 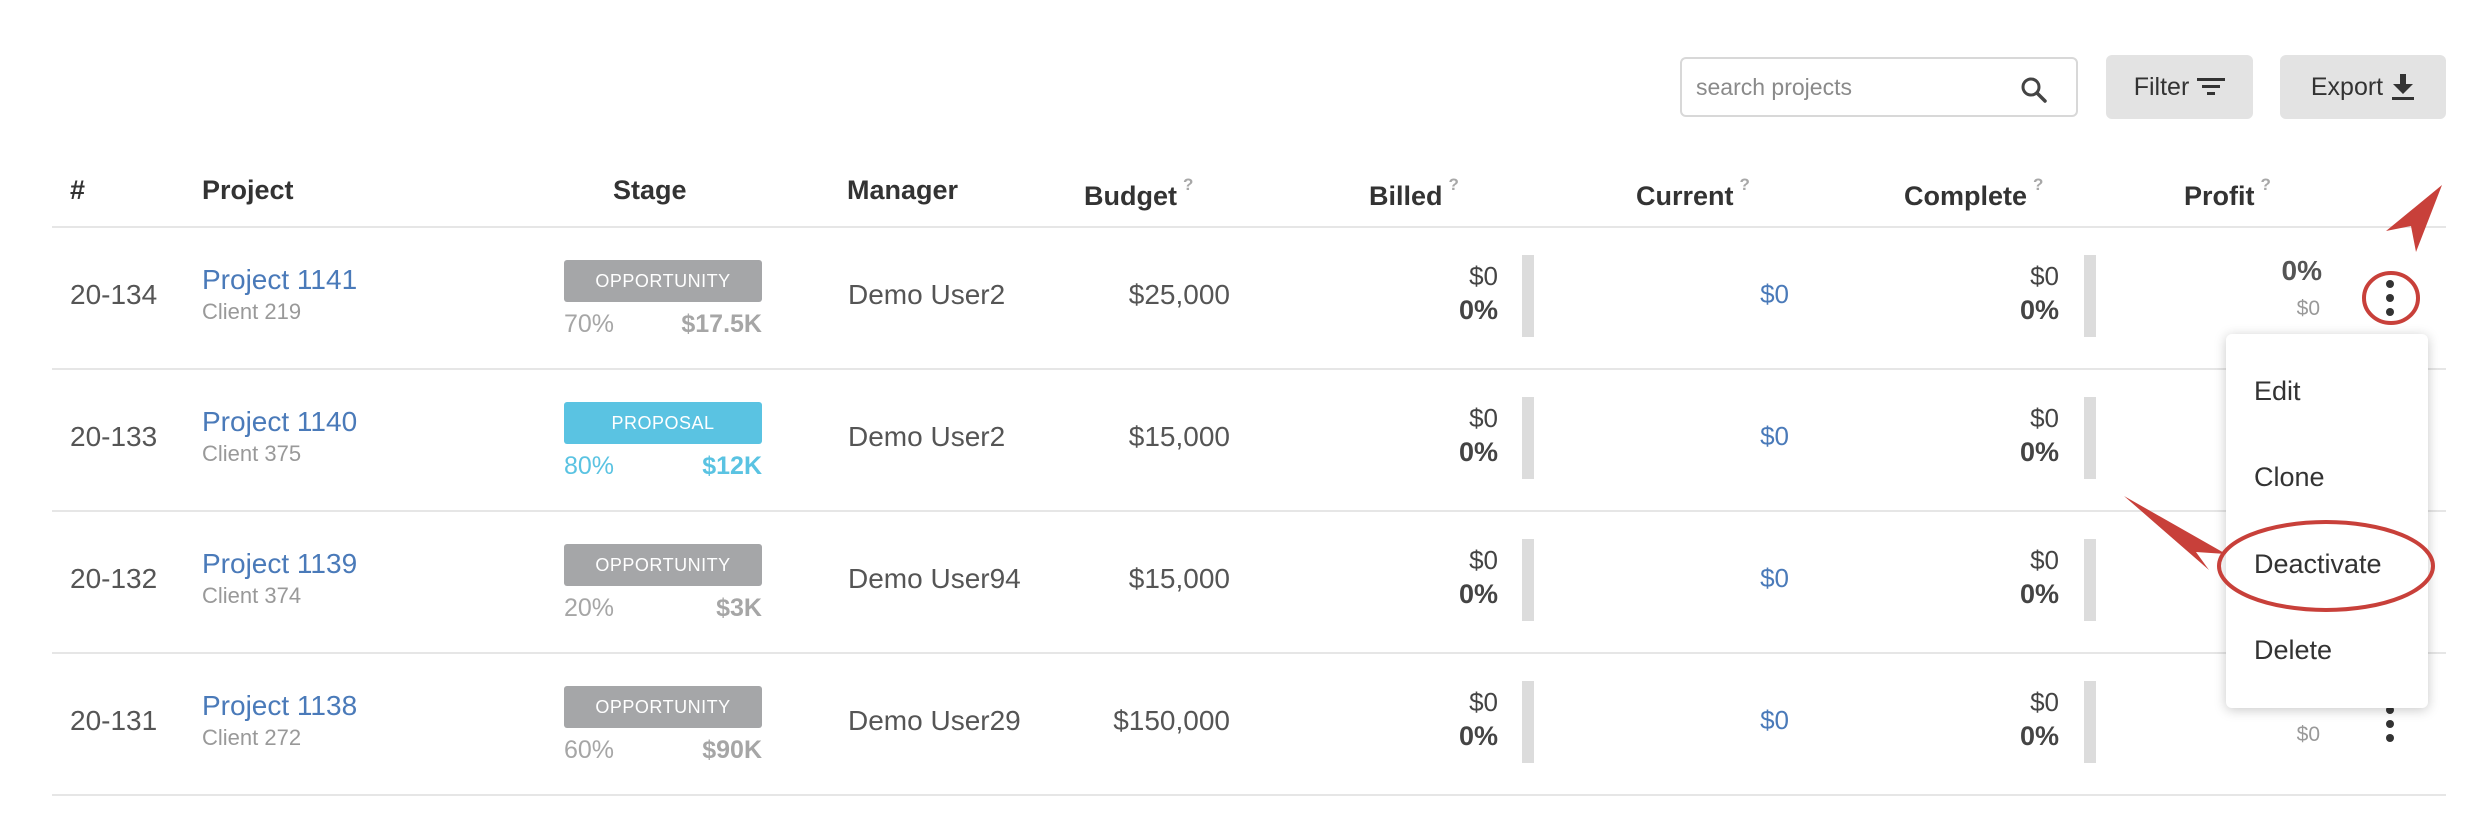 I want to click on budget-help-icon: ?, so click(x=1188, y=184).